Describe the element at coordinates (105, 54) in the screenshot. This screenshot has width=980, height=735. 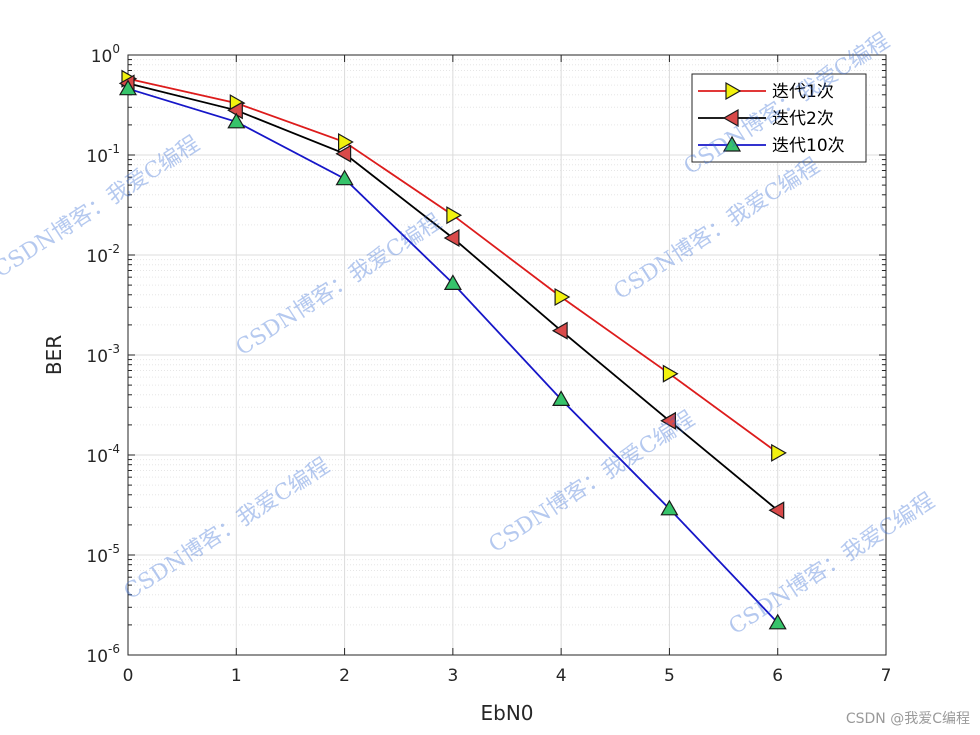
I see `y-tick-label: 10⁰` at that location.